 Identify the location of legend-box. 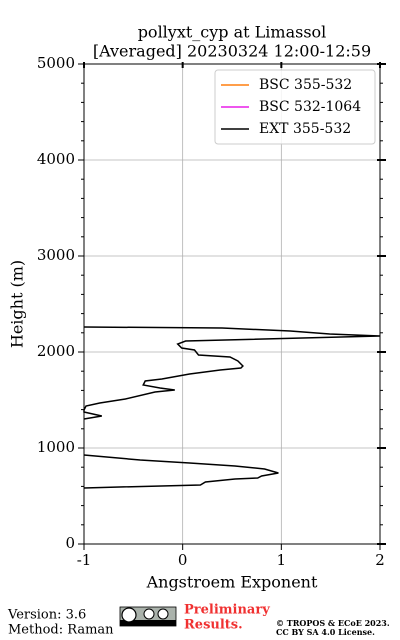
(295, 107).